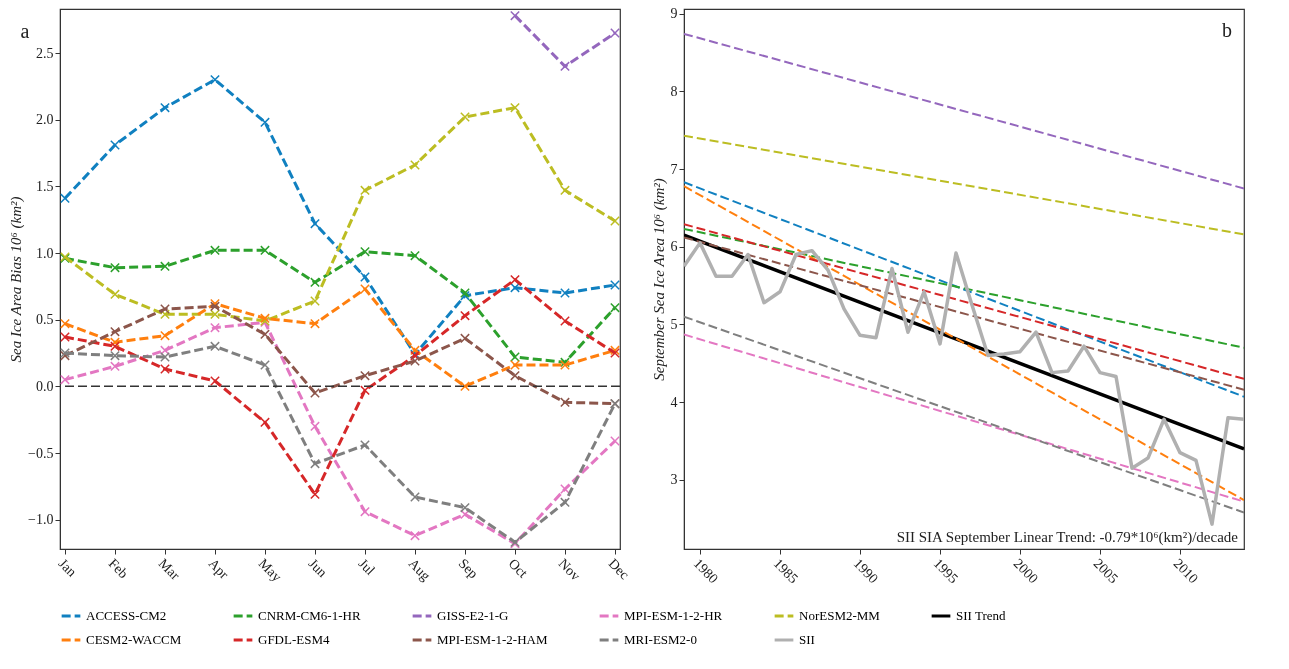 Image resolution: width=1289 pixels, height=669 pixels. I want to click on y-tick-label: −1.0, so click(41, 520).